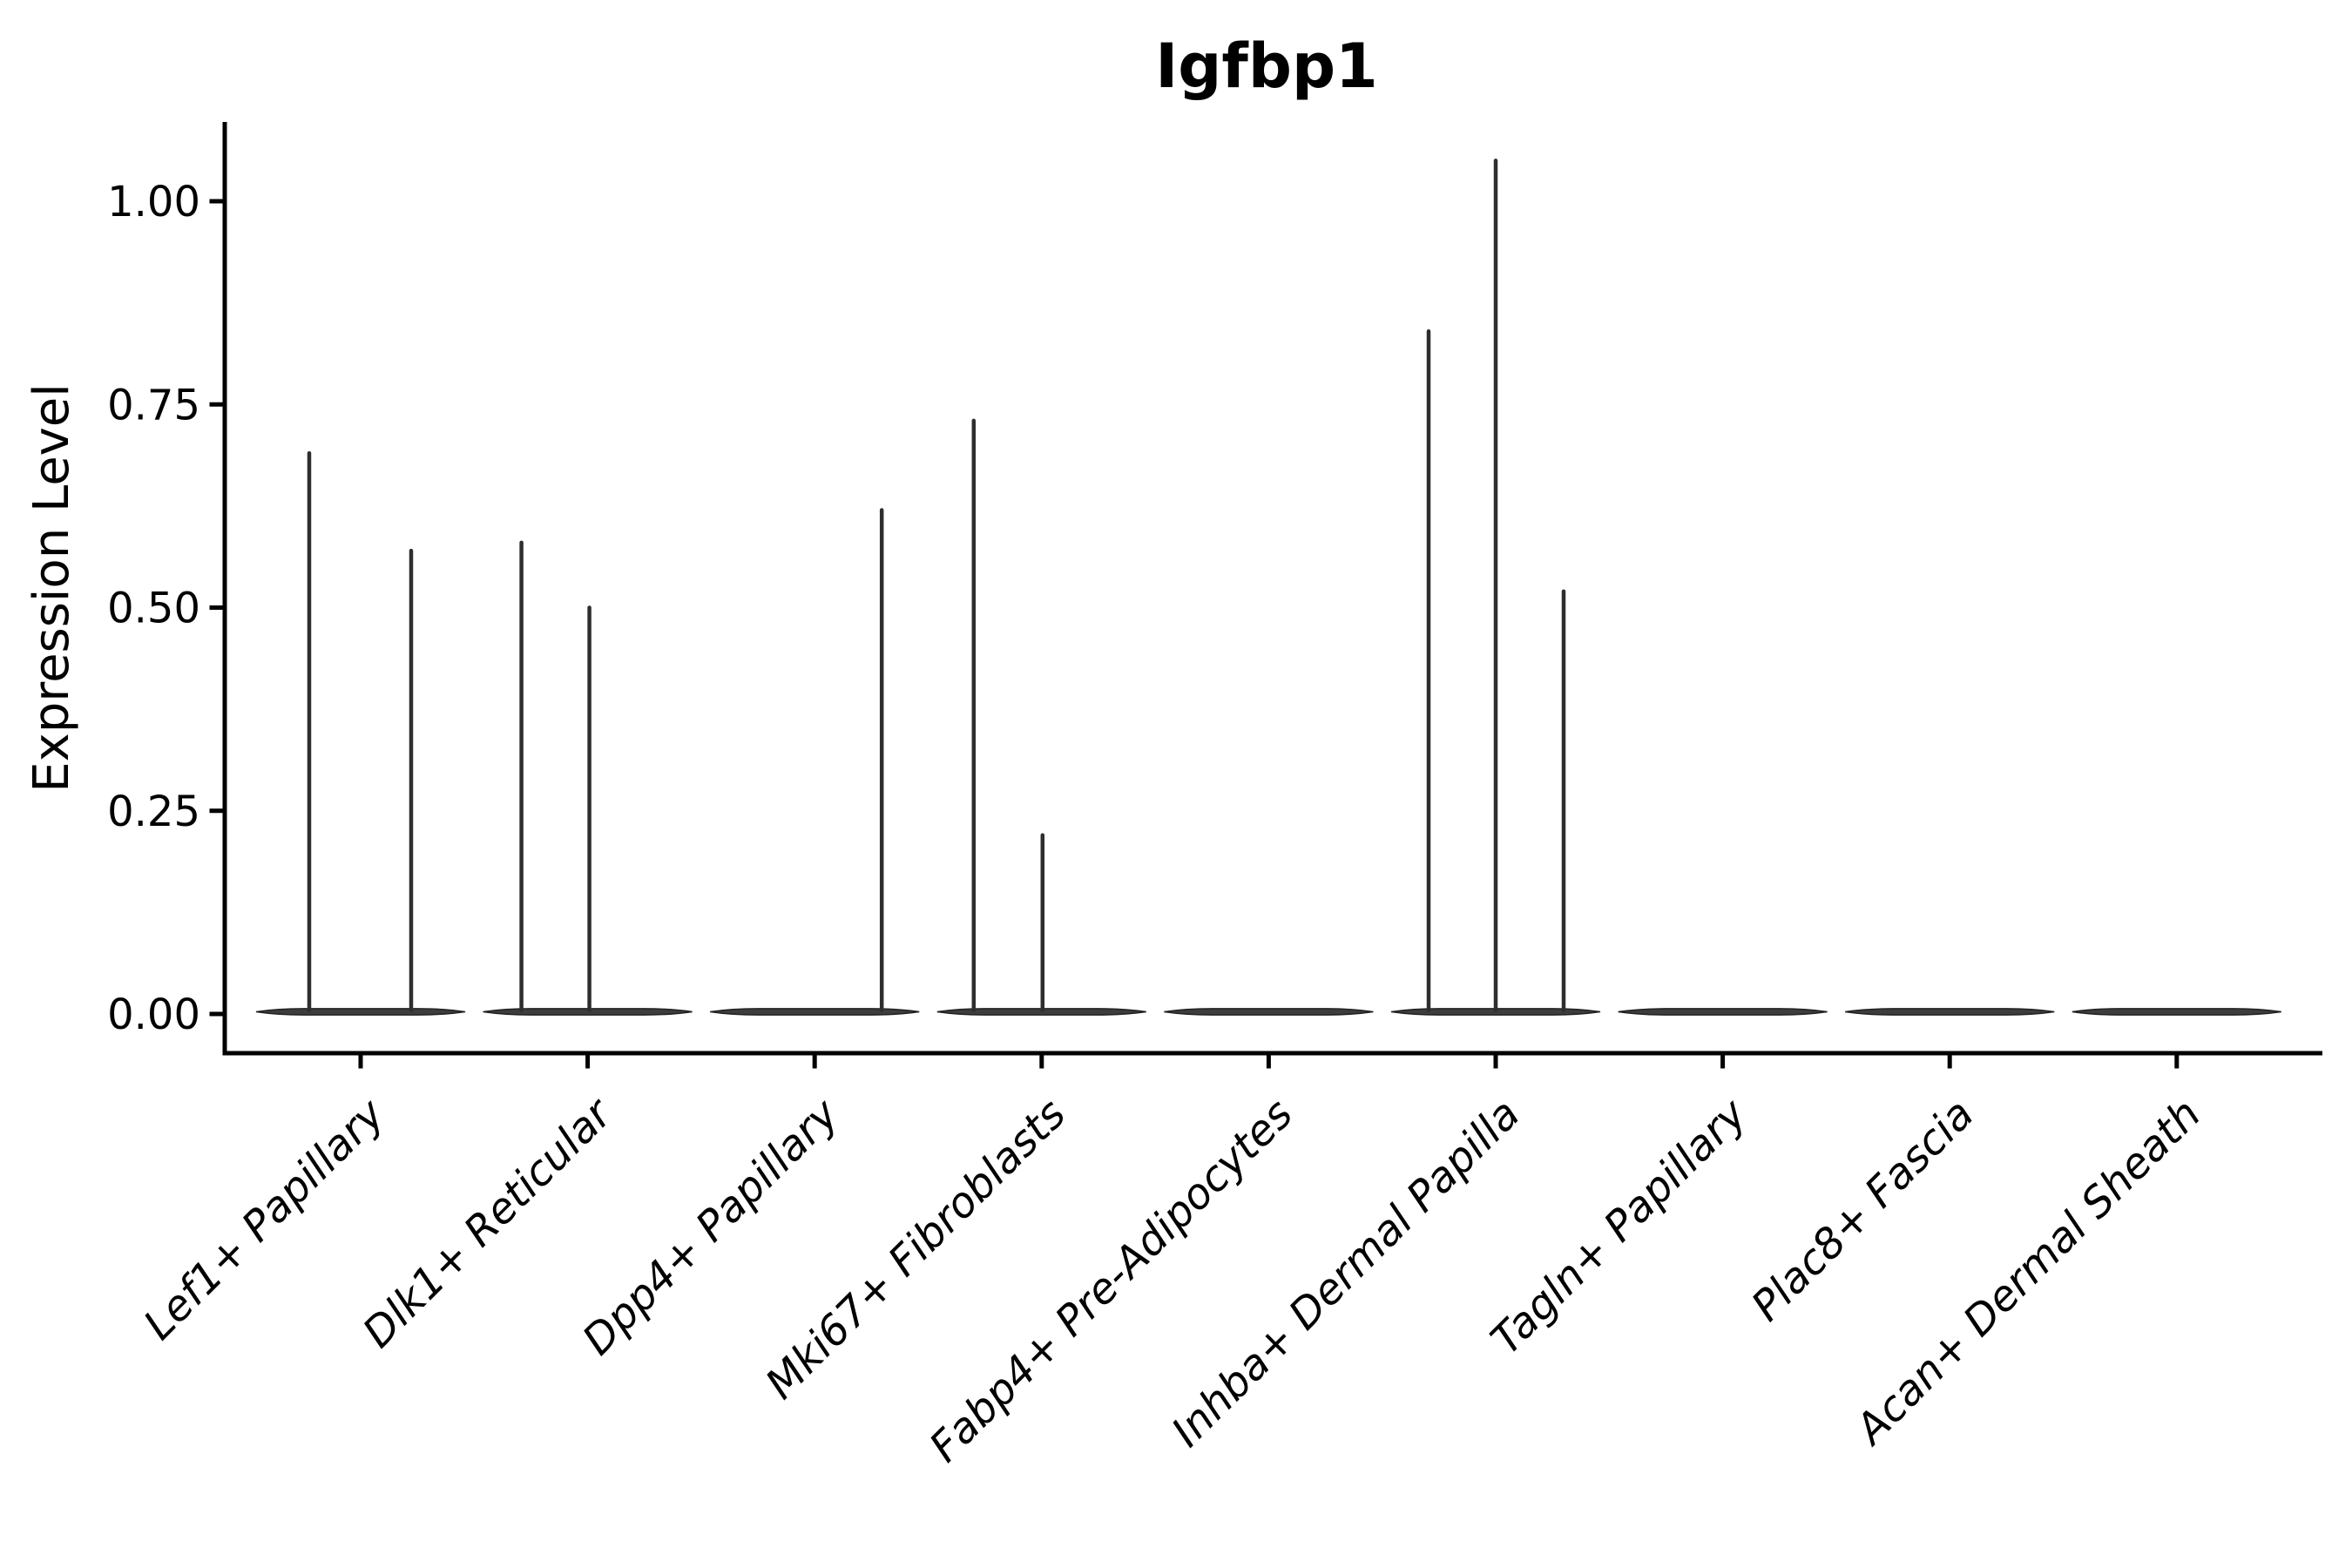 The width and height of the screenshot is (2352, 1568). I want to click on x-tick-label: Fabp4+ Pre-Adipocytes, so click(1111, 1281).